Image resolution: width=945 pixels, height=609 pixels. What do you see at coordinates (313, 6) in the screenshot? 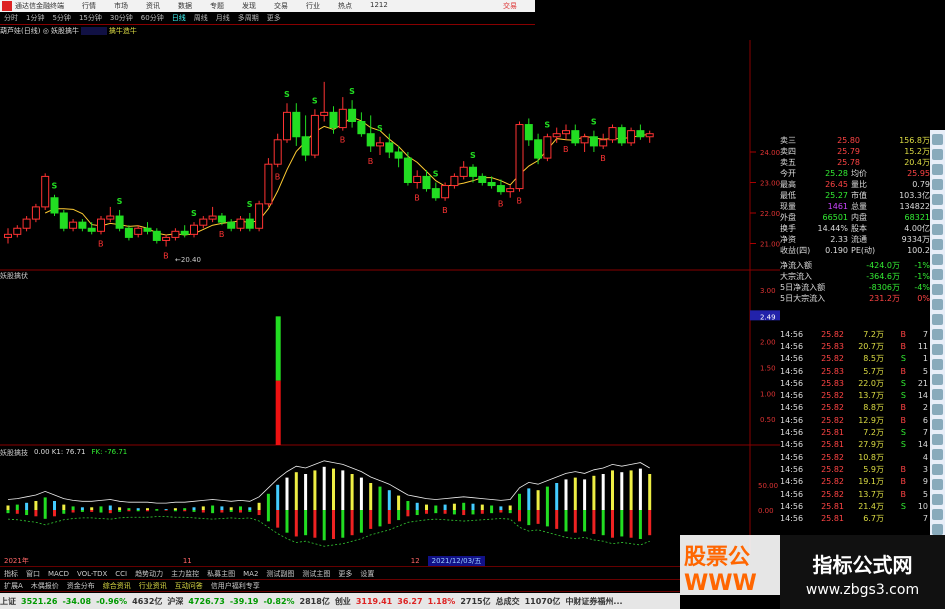
I see `menu-item: 行业` at bounding box center [313, 6].